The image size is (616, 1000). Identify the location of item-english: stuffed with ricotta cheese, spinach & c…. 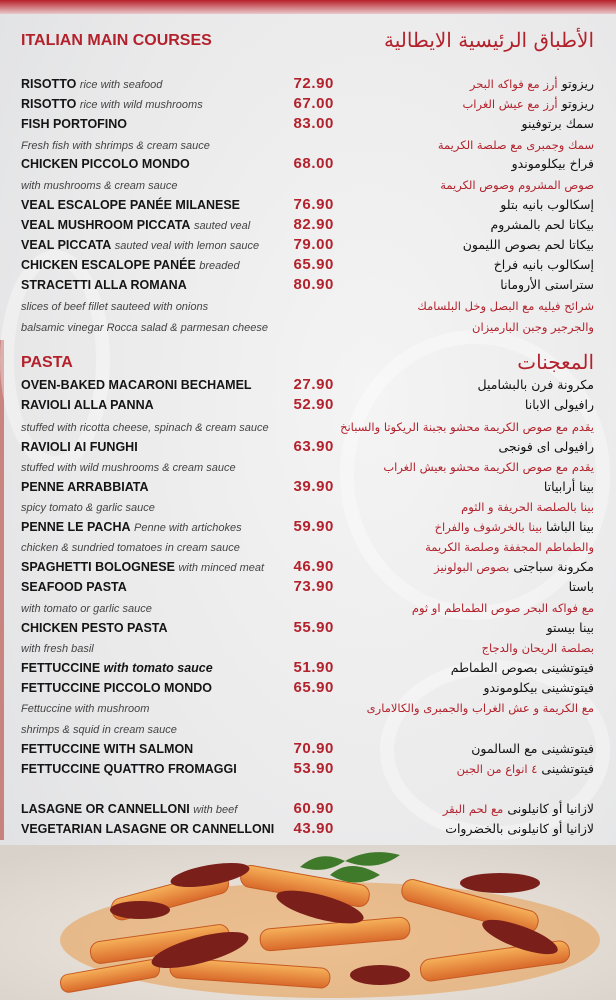
(145, 427).